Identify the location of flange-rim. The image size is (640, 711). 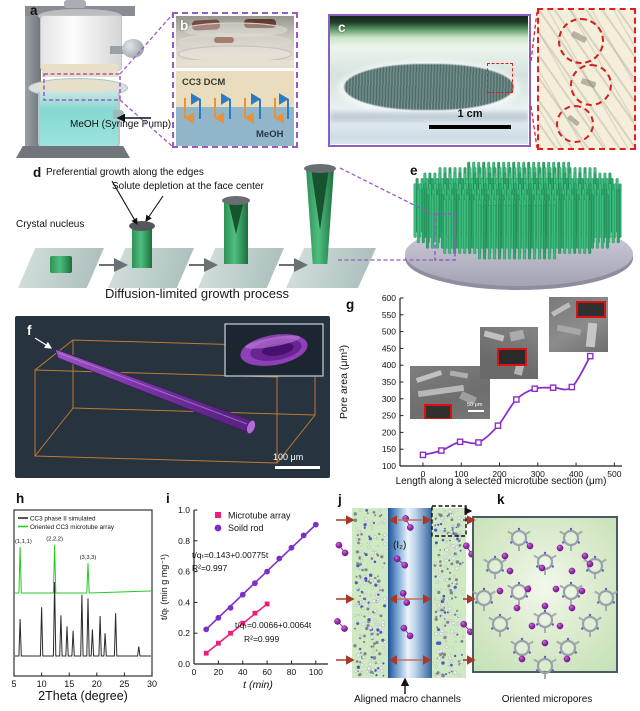
(77, 86).